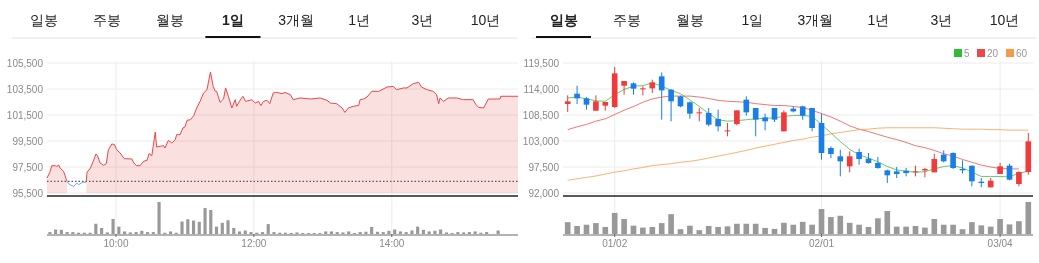  I want to click on y-tick-label: 99,500, so click(28, 141).